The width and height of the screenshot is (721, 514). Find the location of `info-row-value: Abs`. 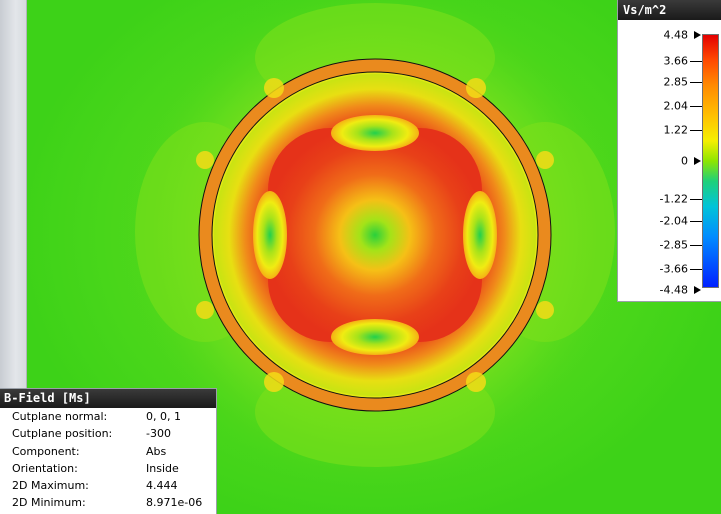

info-row-value: Abs is located at coordinates (156, 451).